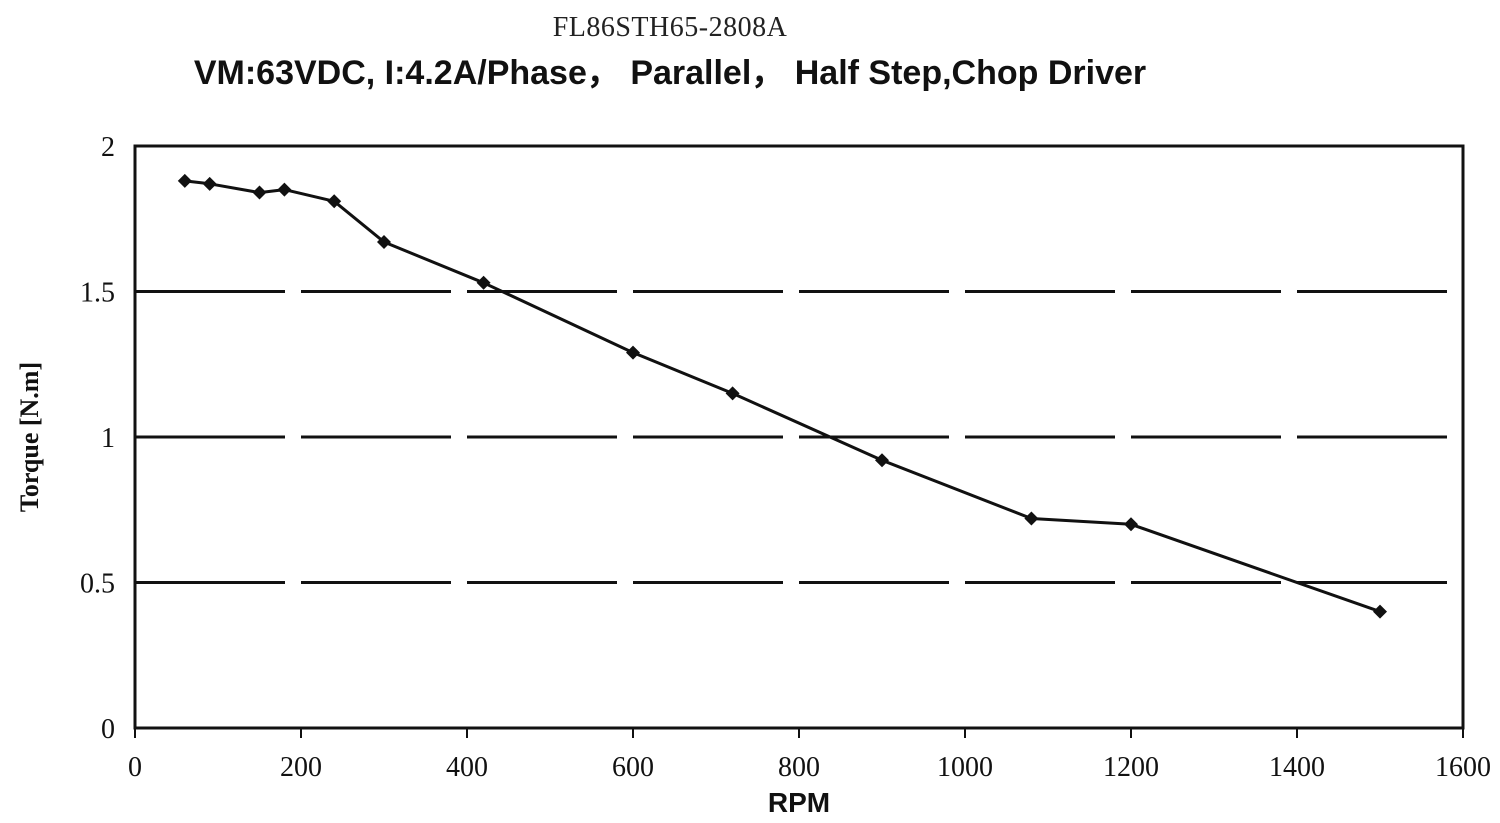  Describe the element at coordinates (108, 729) in the screenshot. I see `y-tick-label: 0` at that location.